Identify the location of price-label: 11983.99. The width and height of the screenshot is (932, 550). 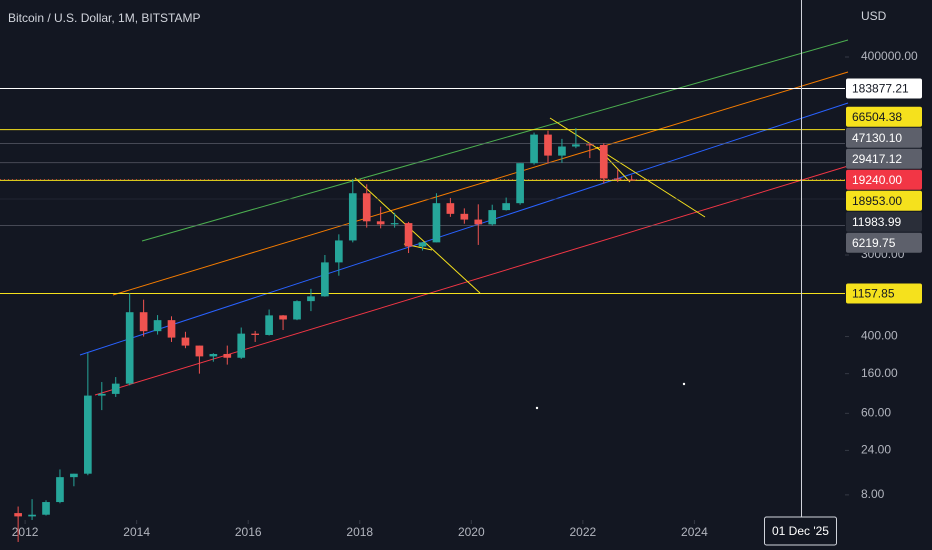
(876, 222).